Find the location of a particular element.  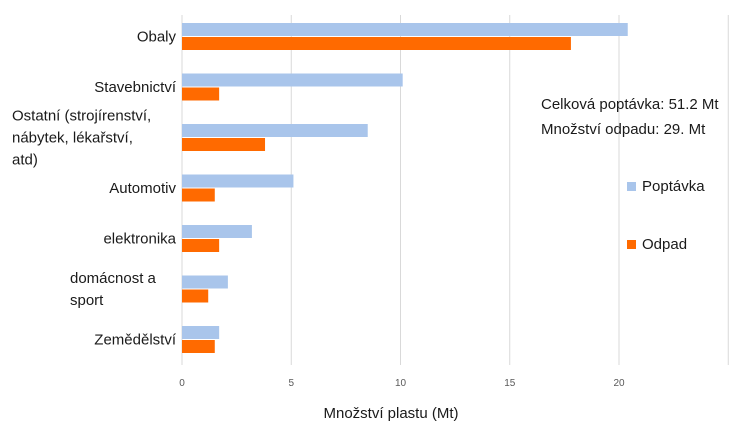

category-label: Obaly is located at coordinates (157, 37).